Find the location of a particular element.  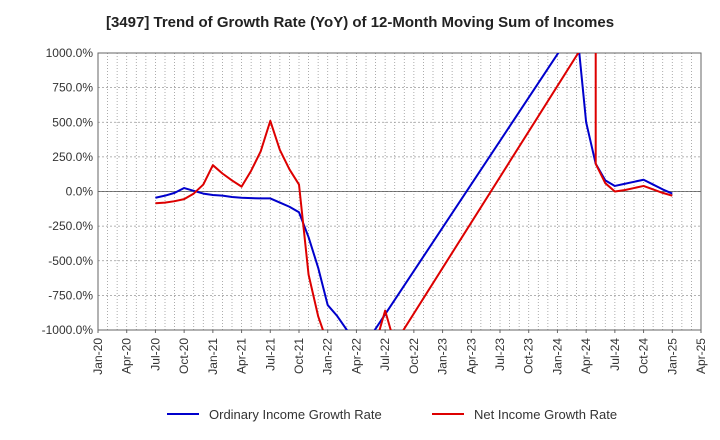

y-tick-label: 250.0% is located at coordinates (72, 157).